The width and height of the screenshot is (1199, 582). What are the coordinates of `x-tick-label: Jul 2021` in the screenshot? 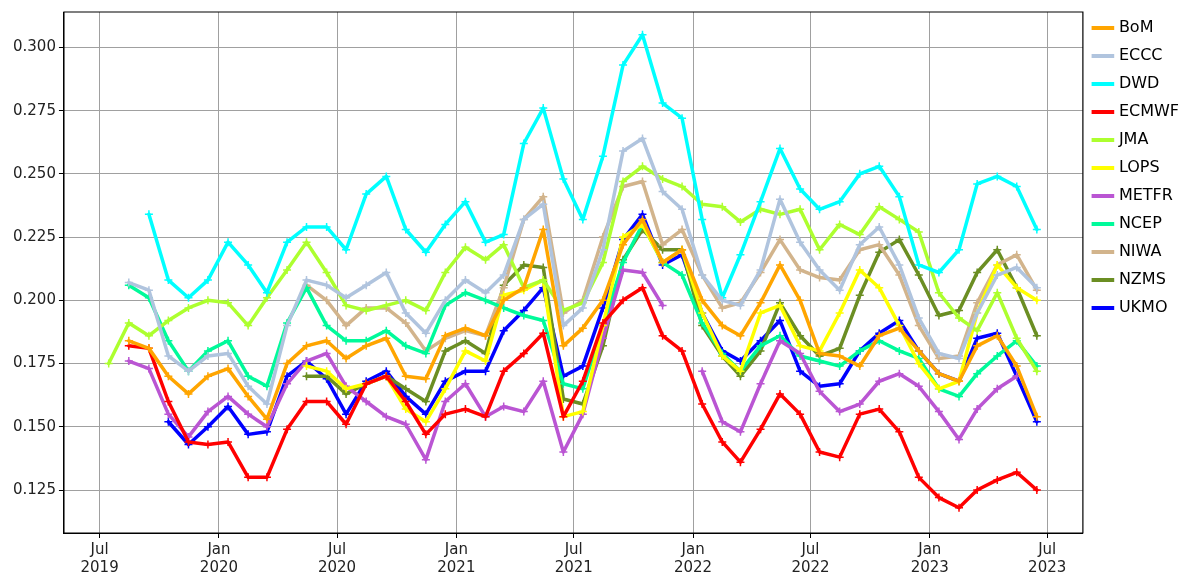 It's located at (573, 557).